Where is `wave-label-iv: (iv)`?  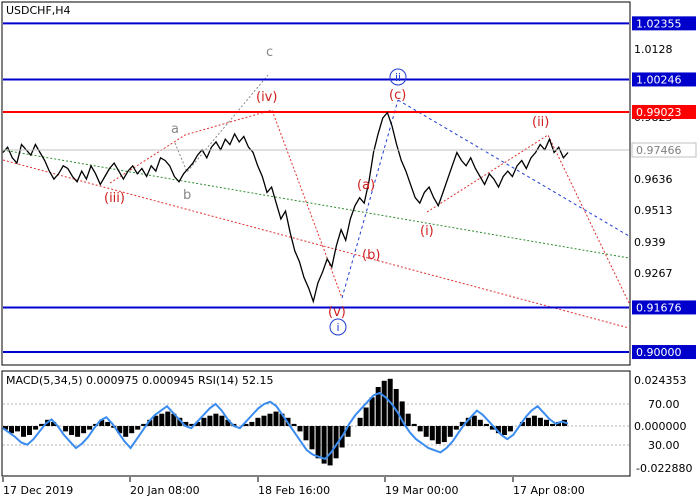 wave-label-iv: (iv) is located at coordinates (266, 97).